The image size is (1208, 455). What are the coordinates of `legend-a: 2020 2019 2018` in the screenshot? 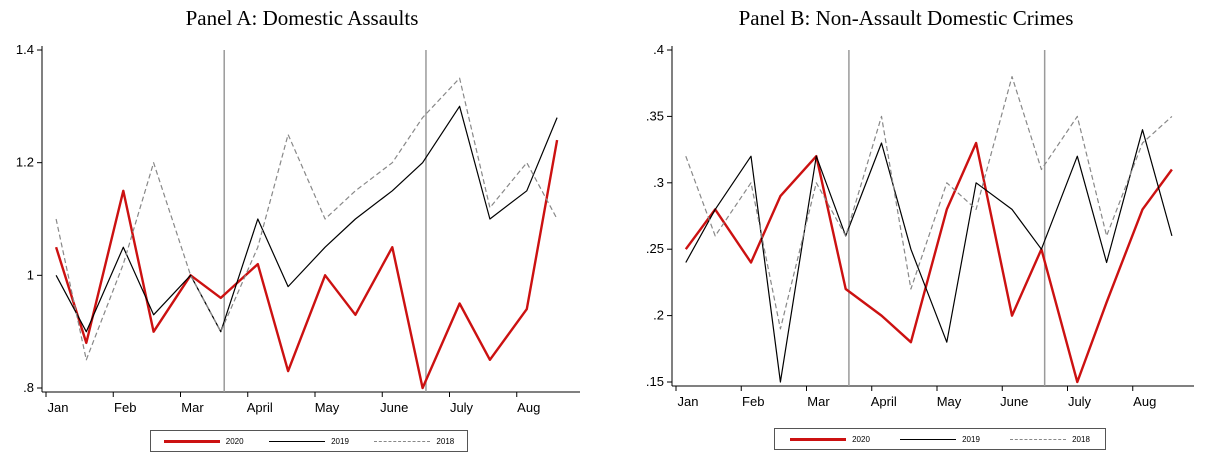 It's located at (309, 441).